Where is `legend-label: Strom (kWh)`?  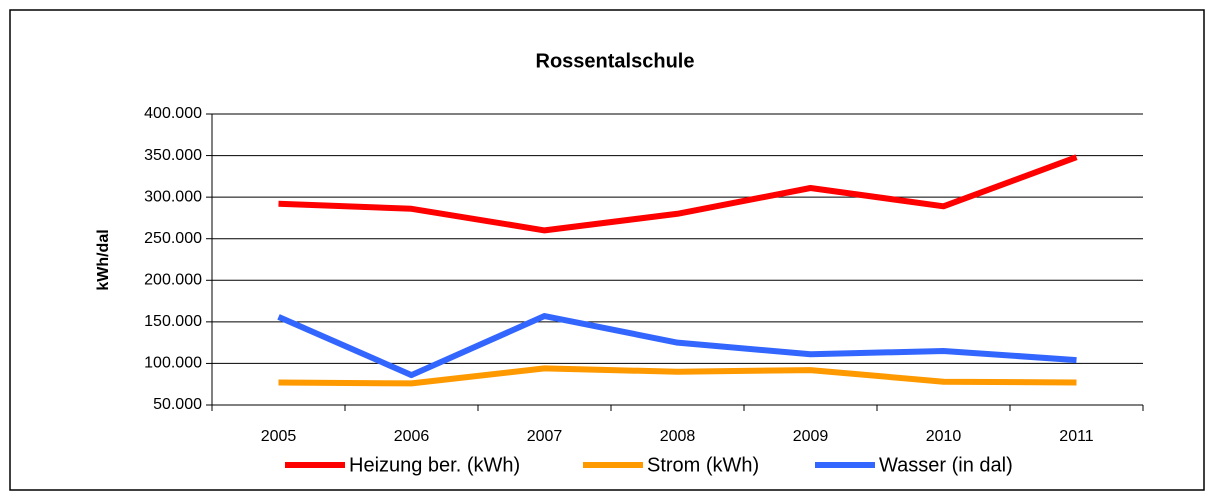
legend-label: Strom (kWh) is located at coordinates (703, 465).